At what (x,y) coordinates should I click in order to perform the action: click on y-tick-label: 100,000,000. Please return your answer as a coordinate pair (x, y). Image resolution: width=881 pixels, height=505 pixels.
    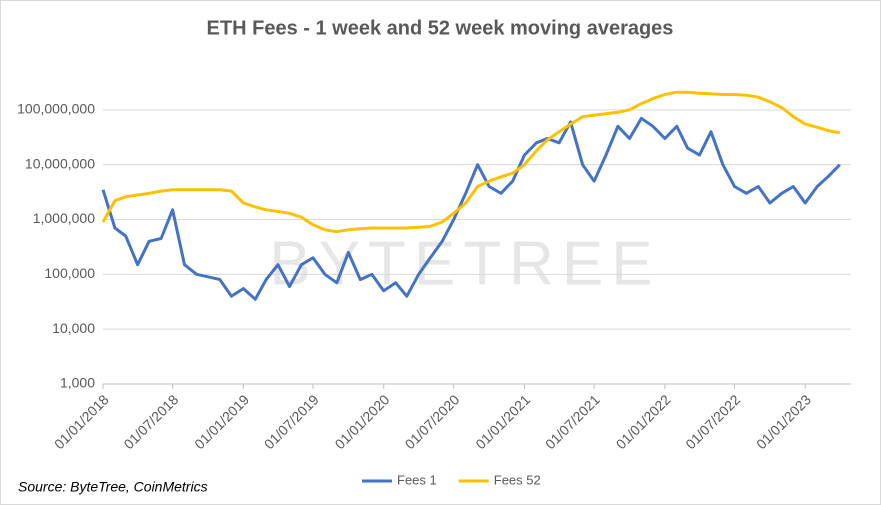
    Looking at the image, I should click on (56, 109).